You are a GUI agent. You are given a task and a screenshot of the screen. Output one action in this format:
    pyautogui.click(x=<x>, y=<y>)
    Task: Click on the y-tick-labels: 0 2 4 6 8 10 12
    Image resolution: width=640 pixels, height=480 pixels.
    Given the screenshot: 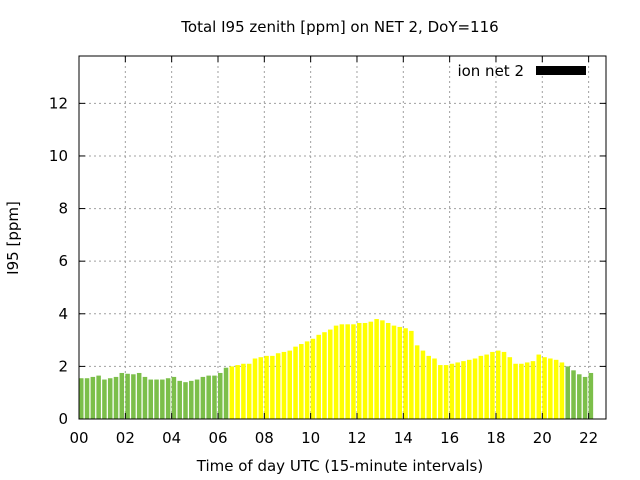 What is the action you would take?
    pyautogui.click(x=58, y=261)
    